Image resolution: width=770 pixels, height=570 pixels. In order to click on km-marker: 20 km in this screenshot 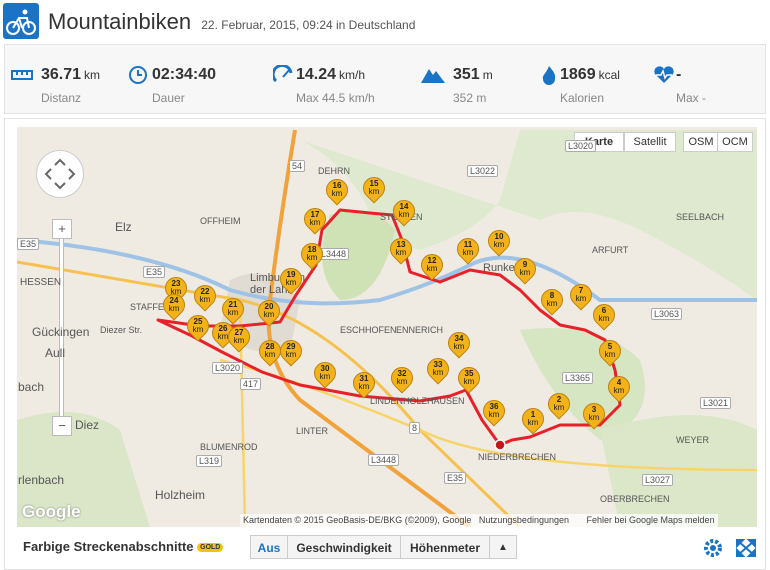, I will do `click(269, 313)`.